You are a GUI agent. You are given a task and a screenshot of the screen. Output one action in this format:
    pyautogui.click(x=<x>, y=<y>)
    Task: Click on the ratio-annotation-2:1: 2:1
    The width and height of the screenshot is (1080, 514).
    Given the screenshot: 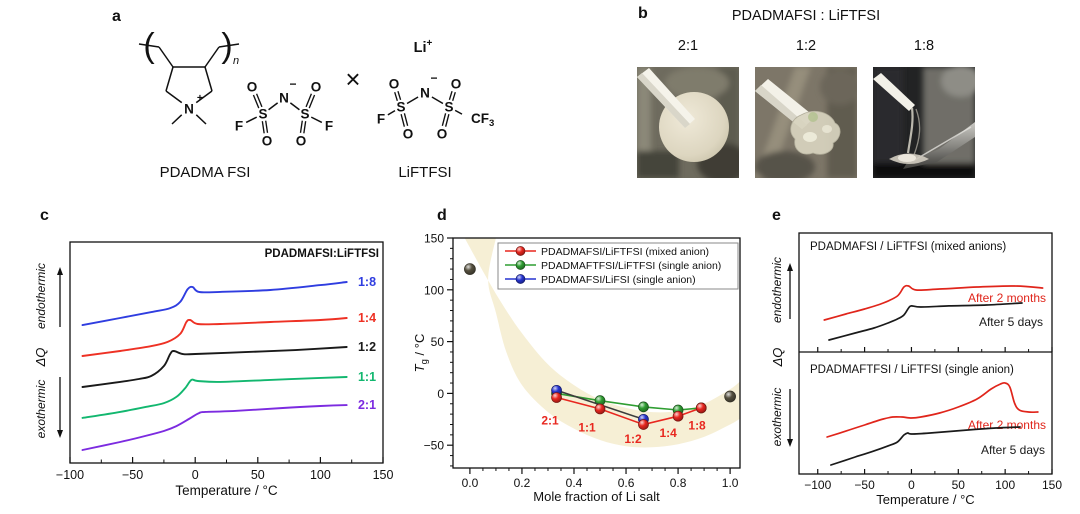 What is the action you would take?
    pyautogui.click(x=550, y=420)
    